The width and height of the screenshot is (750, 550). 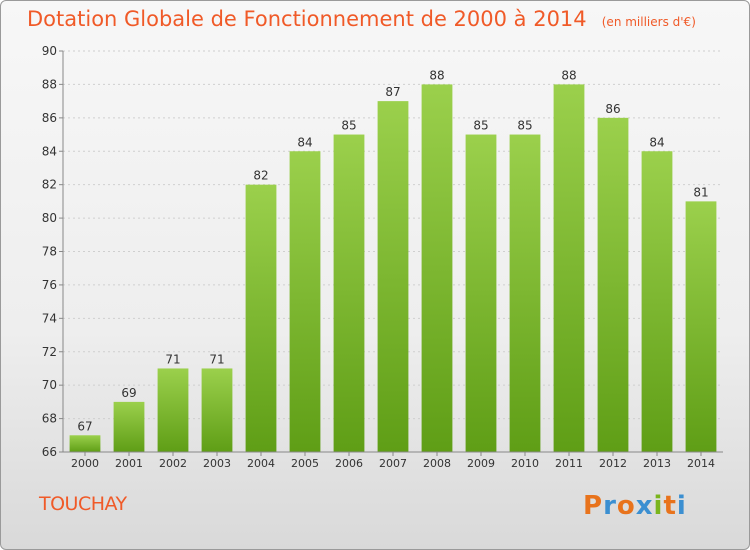 I want to click on proxiti-logo: Proxiti, so click(x=635, y=506).